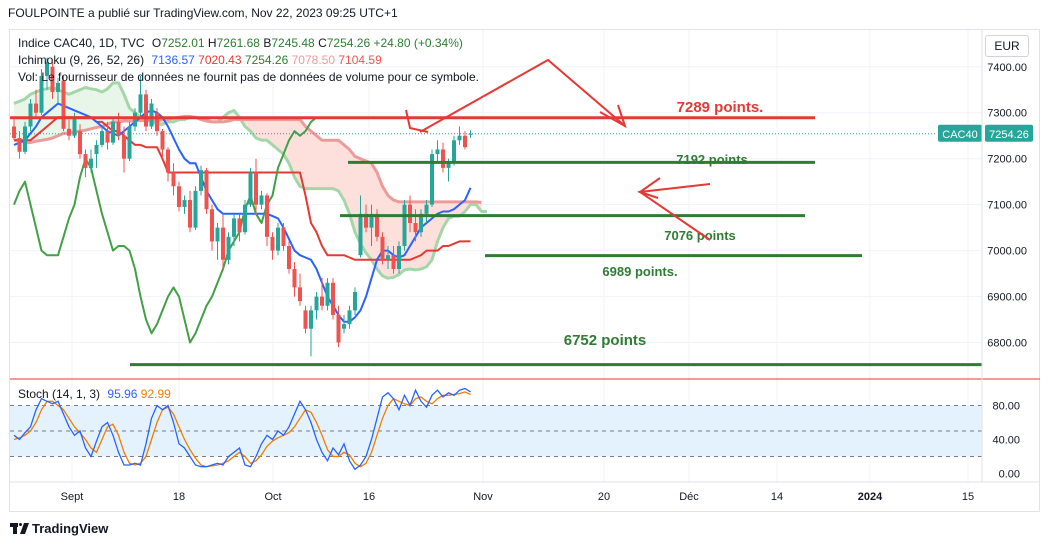  Describe the element at coordinates (1006, 407) in the screenshot. I see `stoch-axis-label: 80.00` at that location.